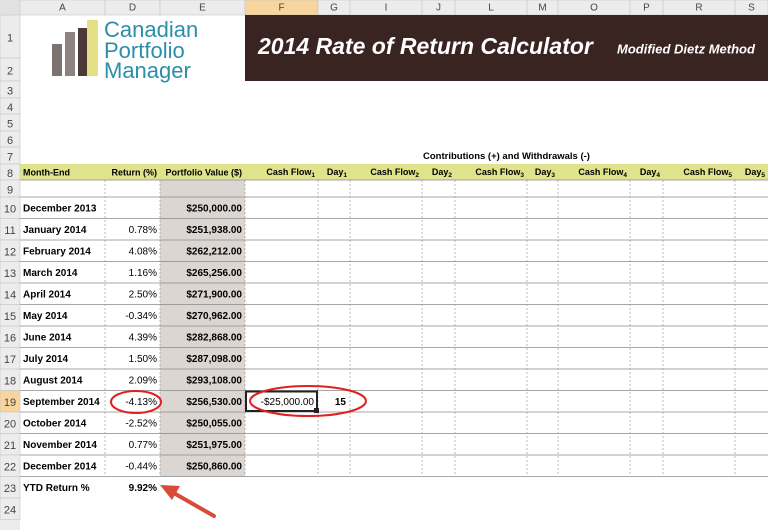 Image resolution: width=768 pixels, height=530 pixels. I want to click on month-cell: July 2014, so click(45, 359).